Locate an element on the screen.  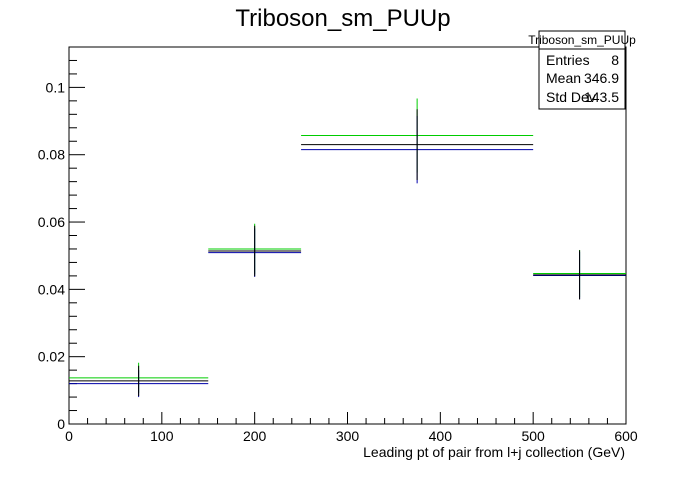
x-tick-label: 200 is located at coordinates (255, 436).